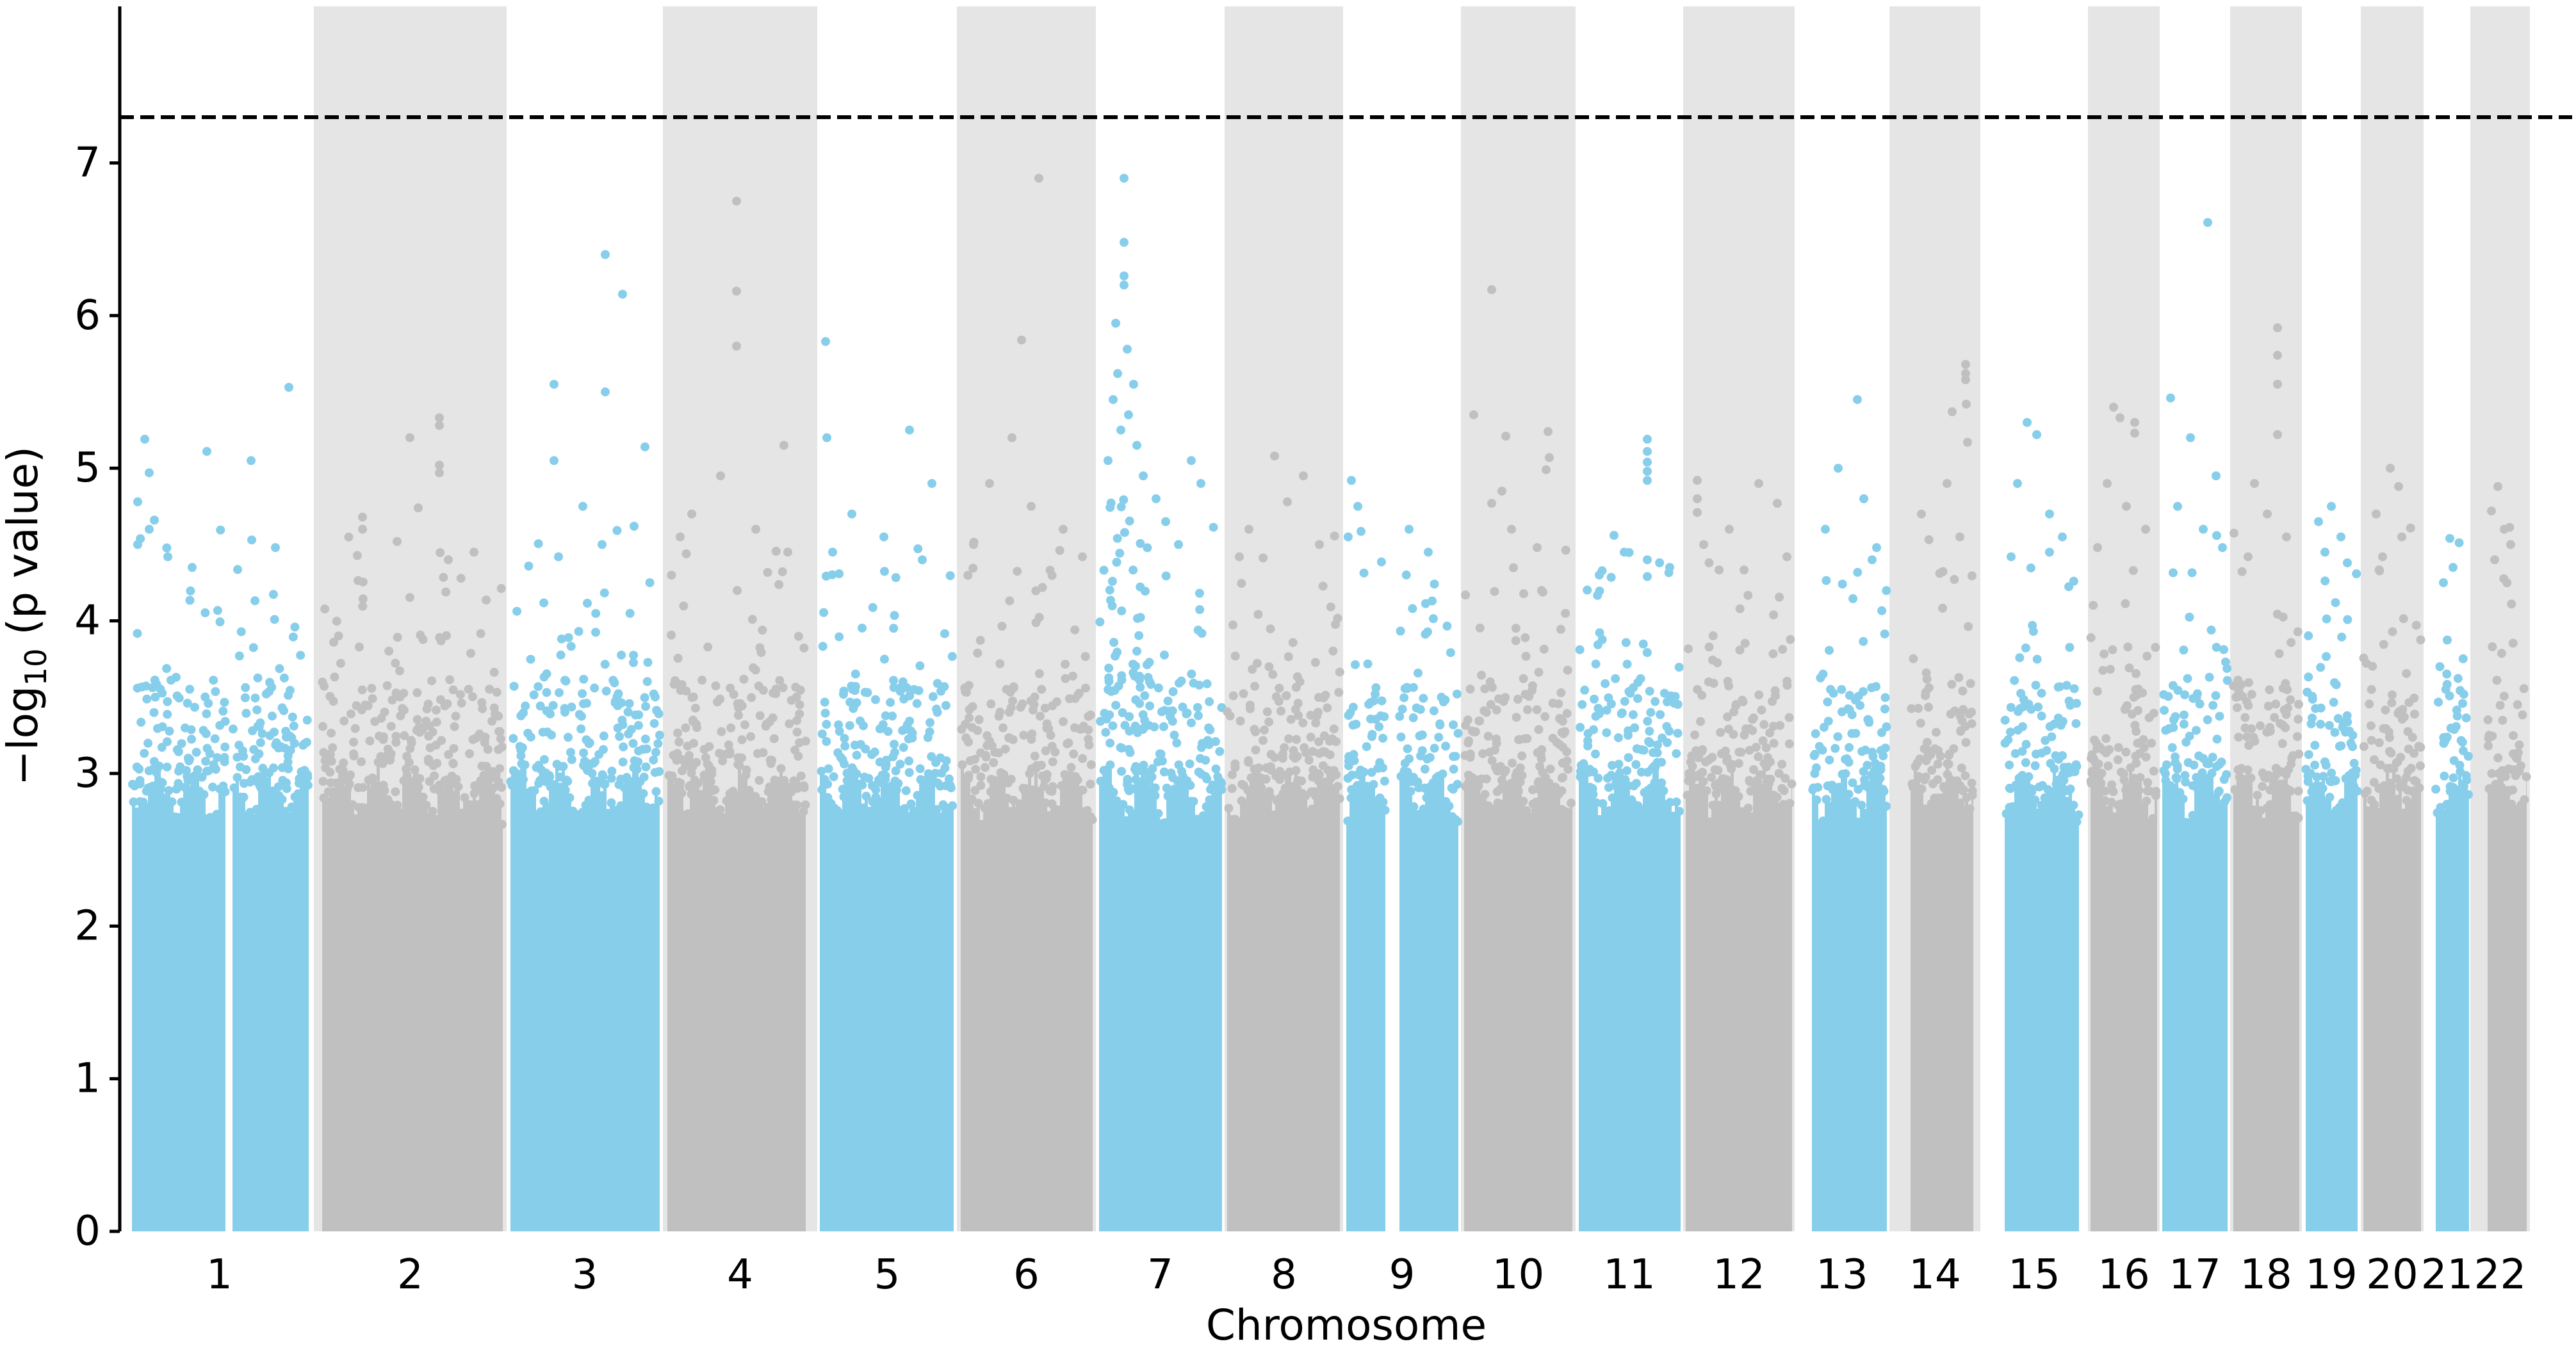 This screenshot has width=2576, height=1362. I want to click on x-tick-label-9: 9, so click(1402, 1275).